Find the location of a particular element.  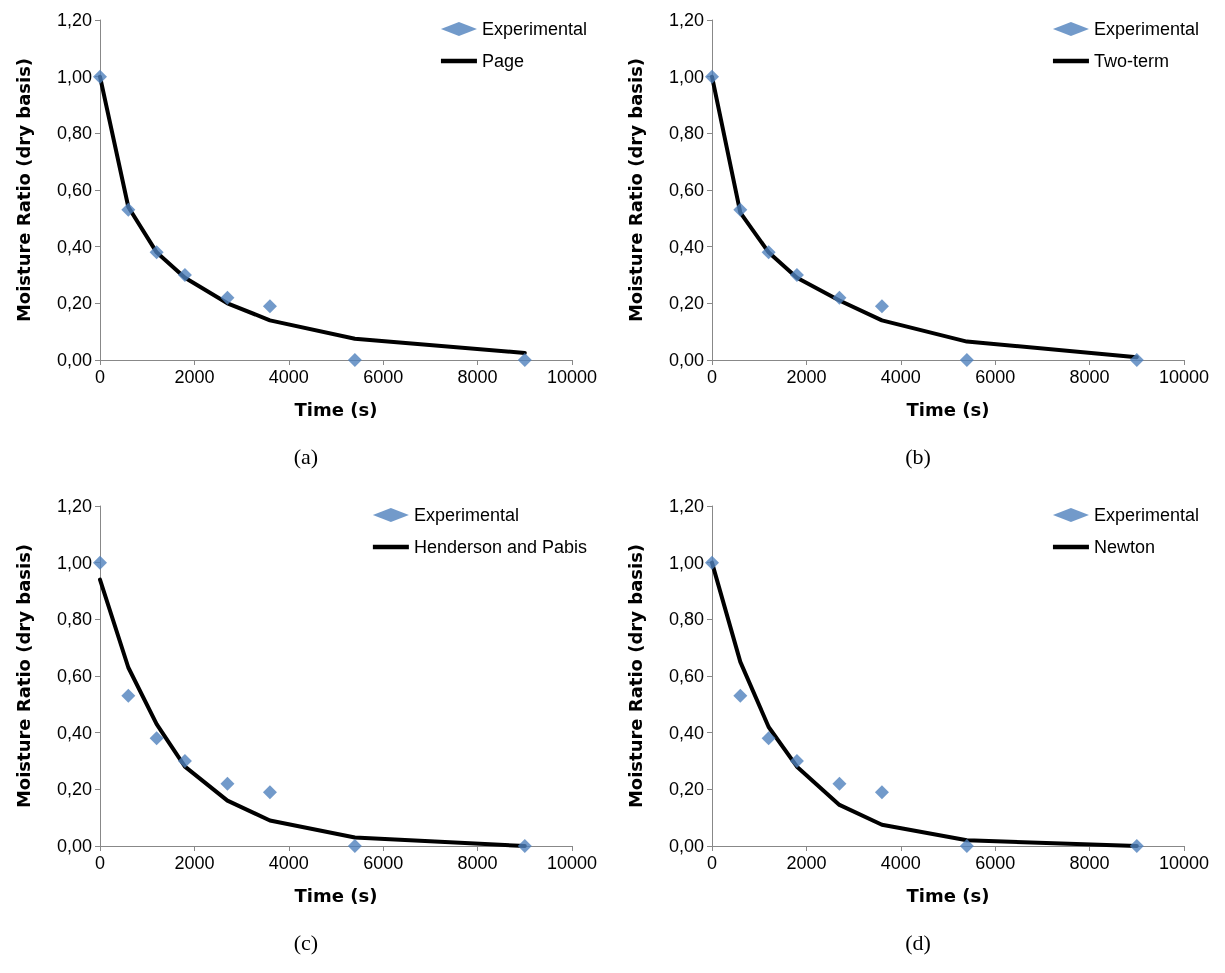

legend-label: Newton is located at coordinates (1124, 547).